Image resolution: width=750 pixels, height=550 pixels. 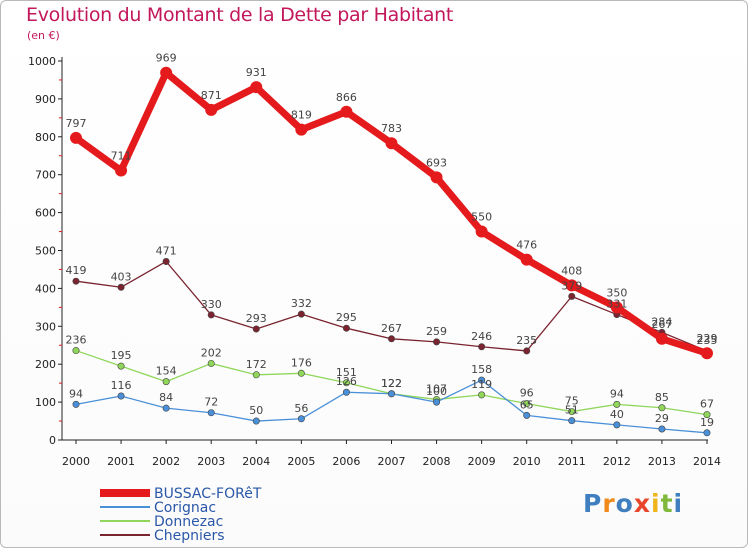 What do you see at coordinates (45, 137) in the screenshot?
I see `y-tick-label: 800` at bounding box center [45, 137].